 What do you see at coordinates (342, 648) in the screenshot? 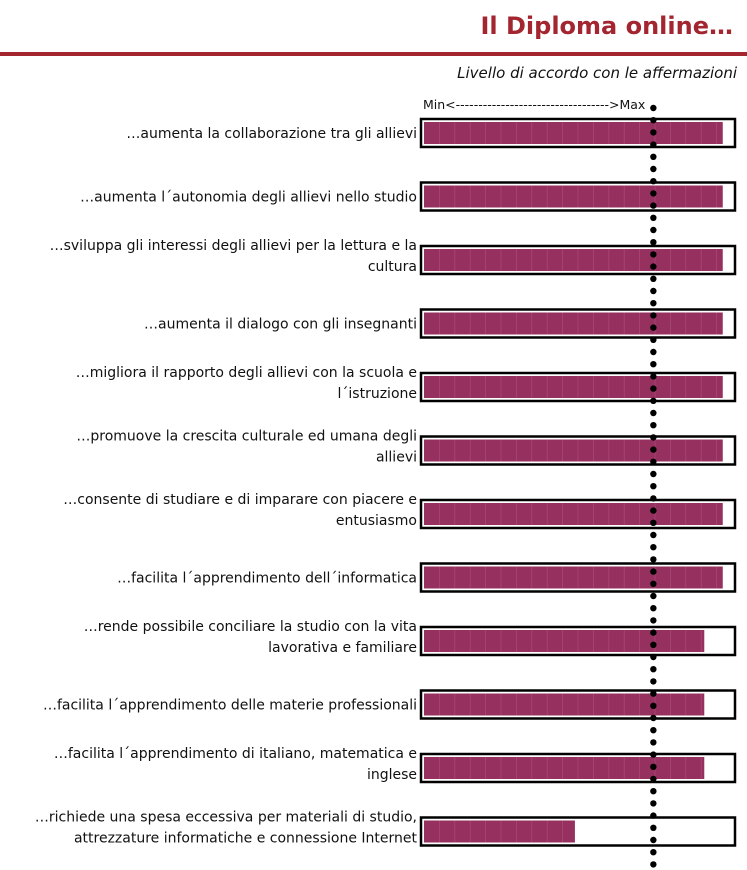
I see `category-label-line: lavorativa e familiare` at bounding box center [342, 648].